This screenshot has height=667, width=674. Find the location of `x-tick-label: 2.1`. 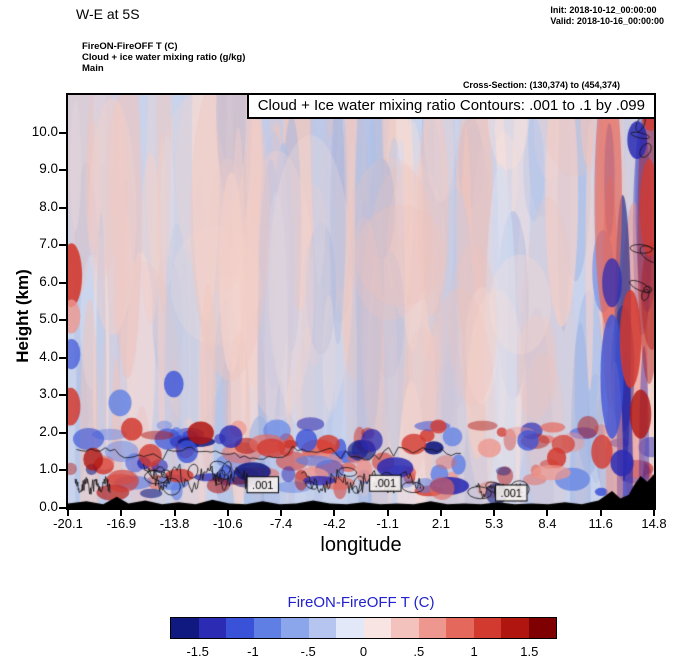

x-tick-label: 2.1 is located at coordinates (440, 523).